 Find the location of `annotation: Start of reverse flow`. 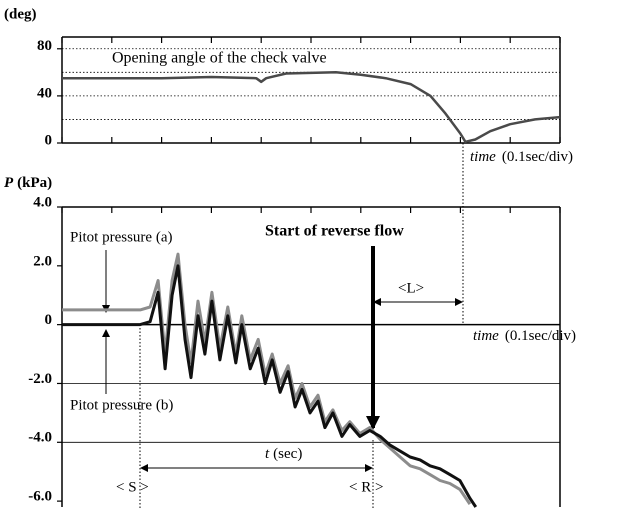

annotation: Start of reverse flow is located at coordinates (334, 231).